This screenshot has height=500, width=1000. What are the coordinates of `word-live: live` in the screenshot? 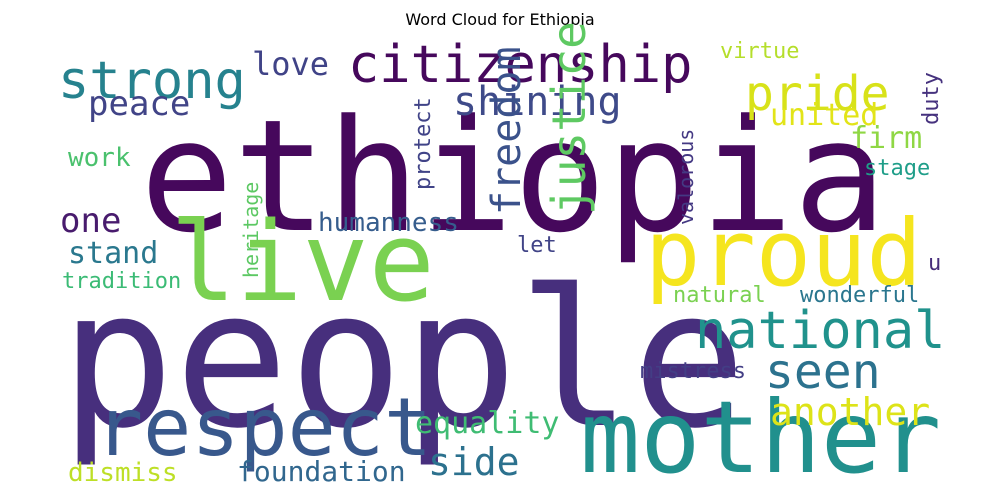 It's located at (302, 262).